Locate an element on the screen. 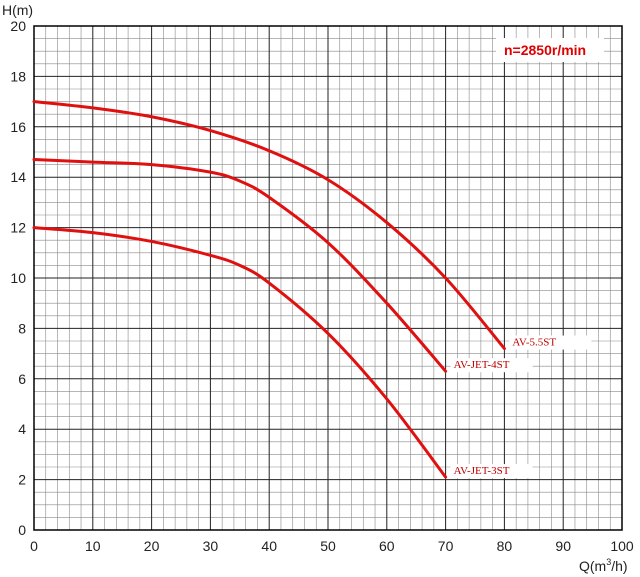  y-tick-label: 10 is located at coordinates (18, 278).